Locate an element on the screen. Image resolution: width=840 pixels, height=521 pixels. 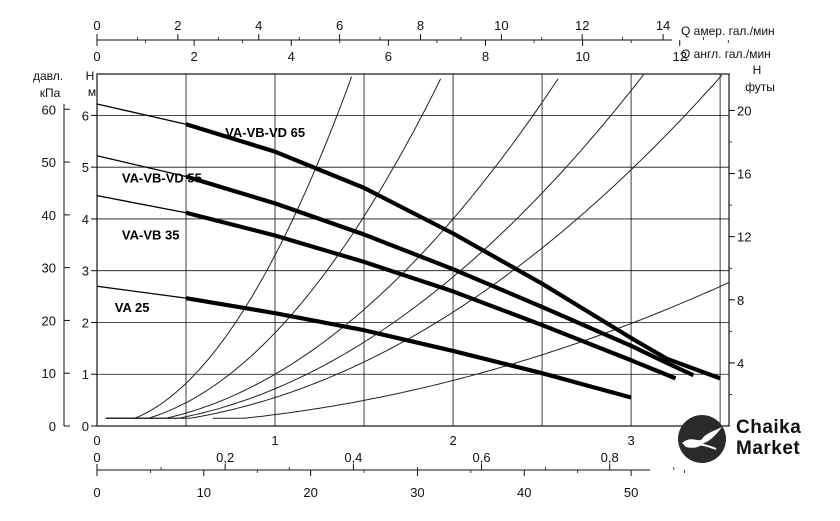
us-gpm-tick-label: 8 is located at coordinates (420, 25).